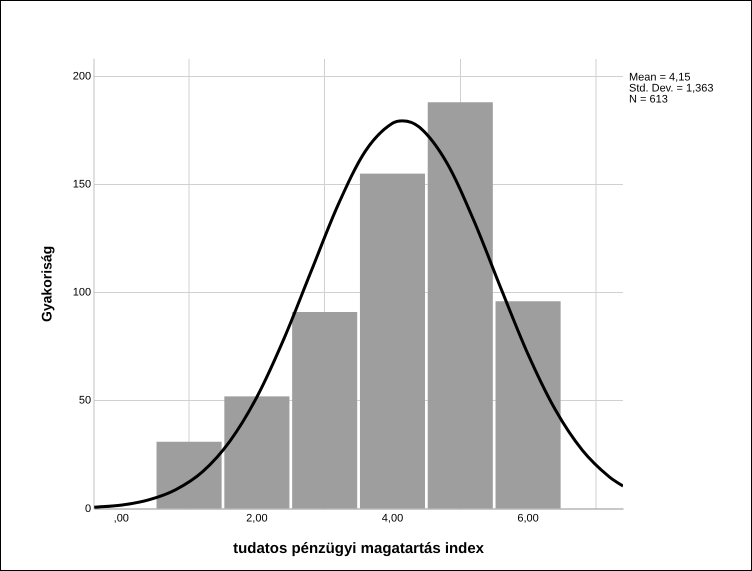  What do you see at coordinates (121, 518) in the screenshot?
I see `x-tick-label: ,00` at bounding box center [121, 518].